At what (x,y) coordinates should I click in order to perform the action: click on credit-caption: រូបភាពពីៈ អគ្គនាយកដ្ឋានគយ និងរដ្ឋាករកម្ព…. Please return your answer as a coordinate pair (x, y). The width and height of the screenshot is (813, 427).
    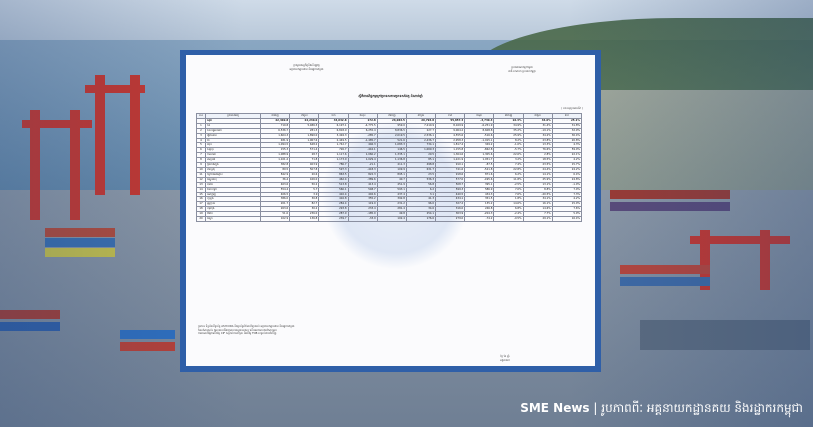
    Looking at the image, I should click on (702, 408).